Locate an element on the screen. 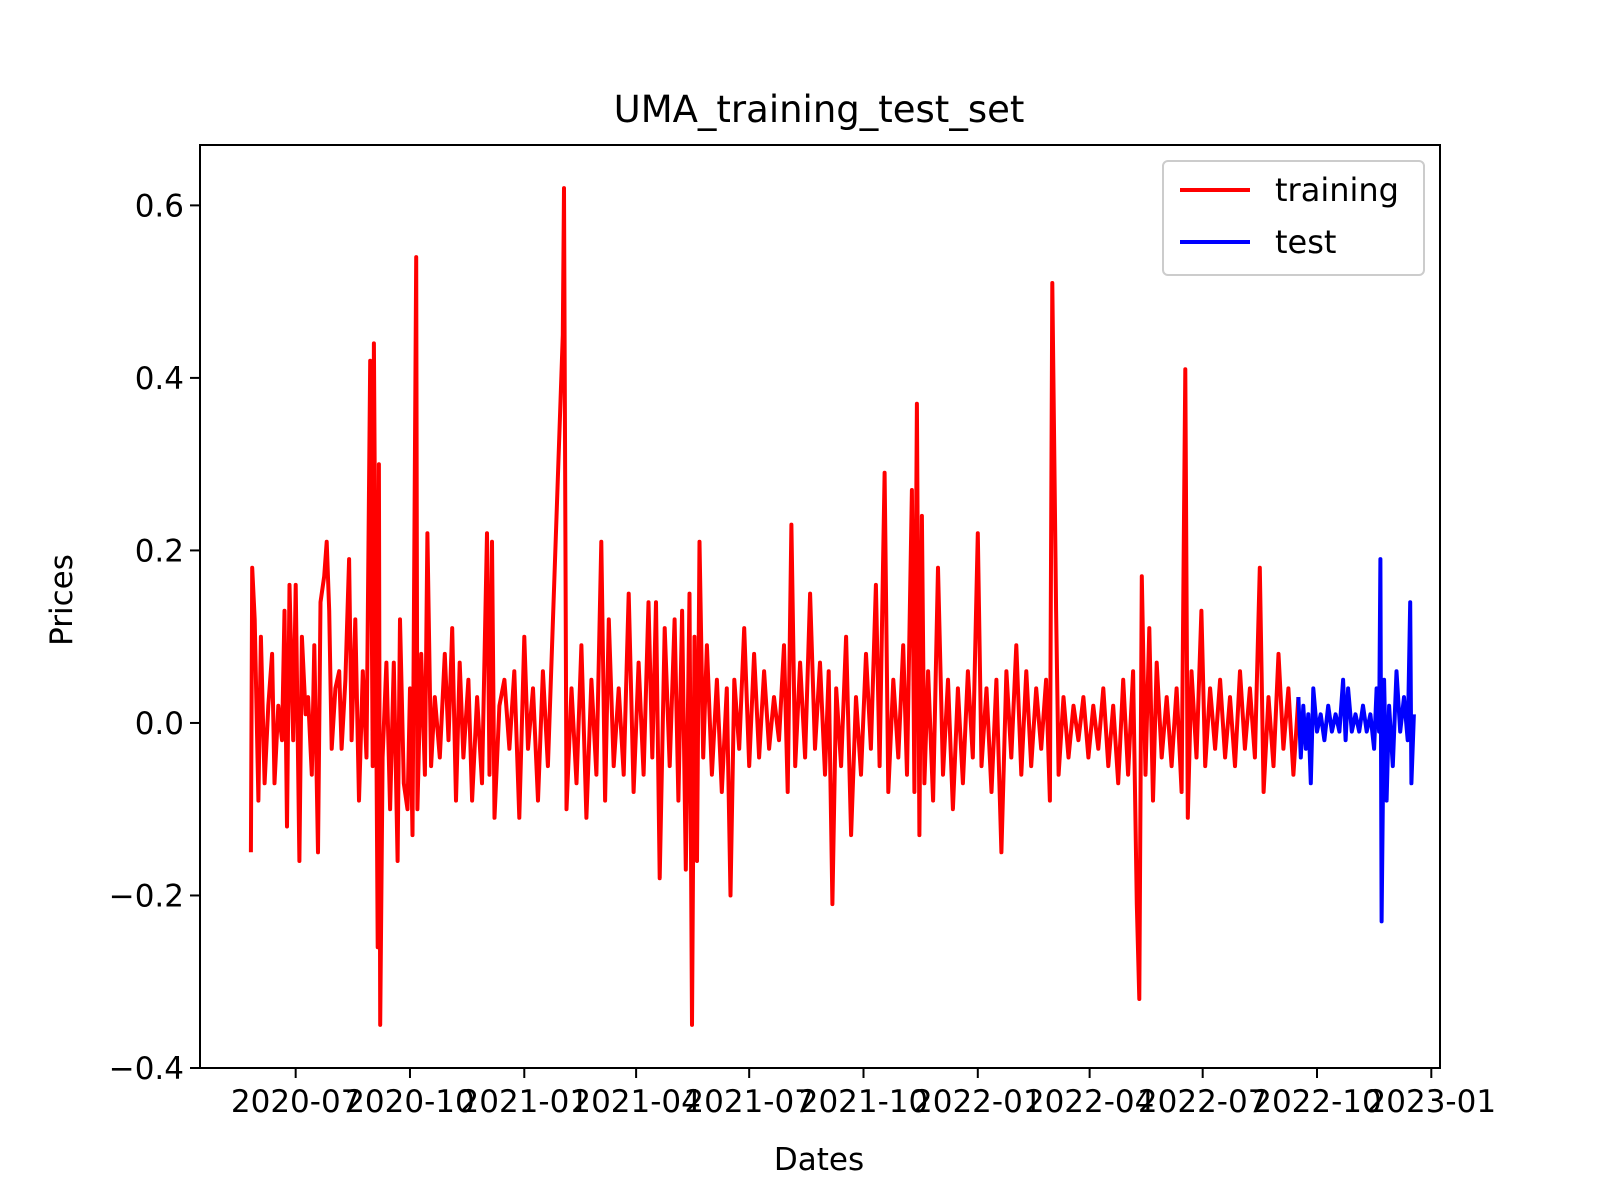 This screenshot has width=1600, height=1204. x-tick-label: 2021-07 is located at coordinates (749, 1102).